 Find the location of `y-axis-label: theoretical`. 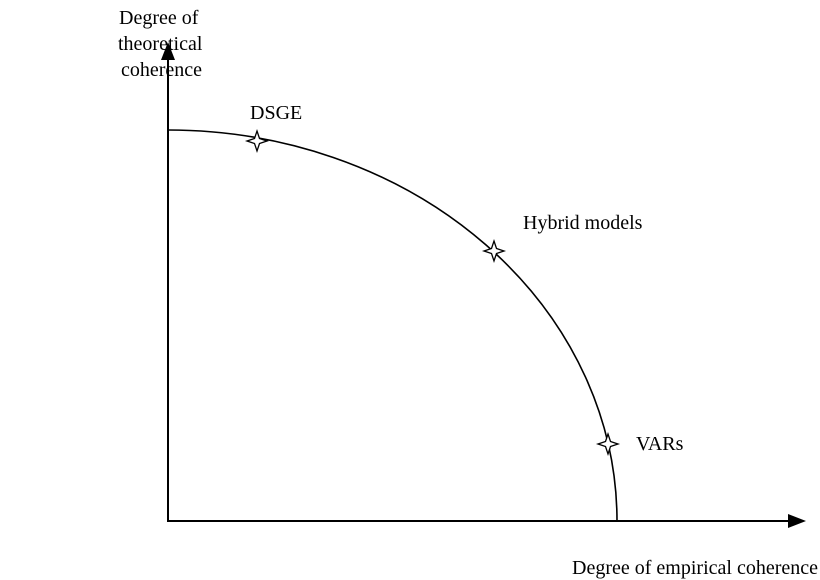

y-axis-label: theoretical is located at coordinates (160, 44).